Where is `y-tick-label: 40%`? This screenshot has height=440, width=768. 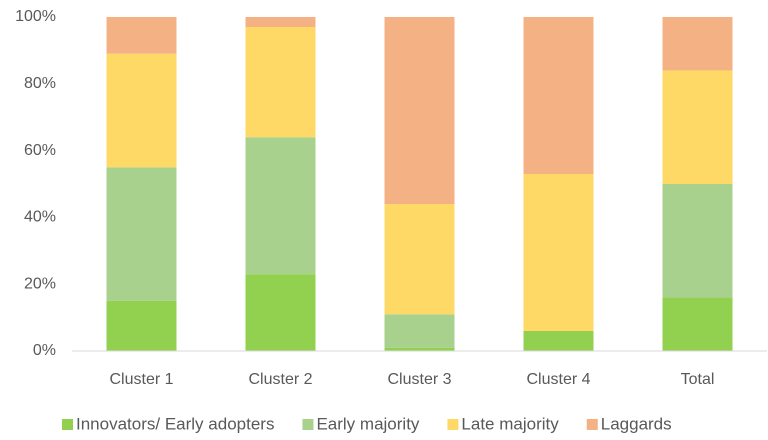
y-tick-label: 40% is located at coordinates (40, 217).